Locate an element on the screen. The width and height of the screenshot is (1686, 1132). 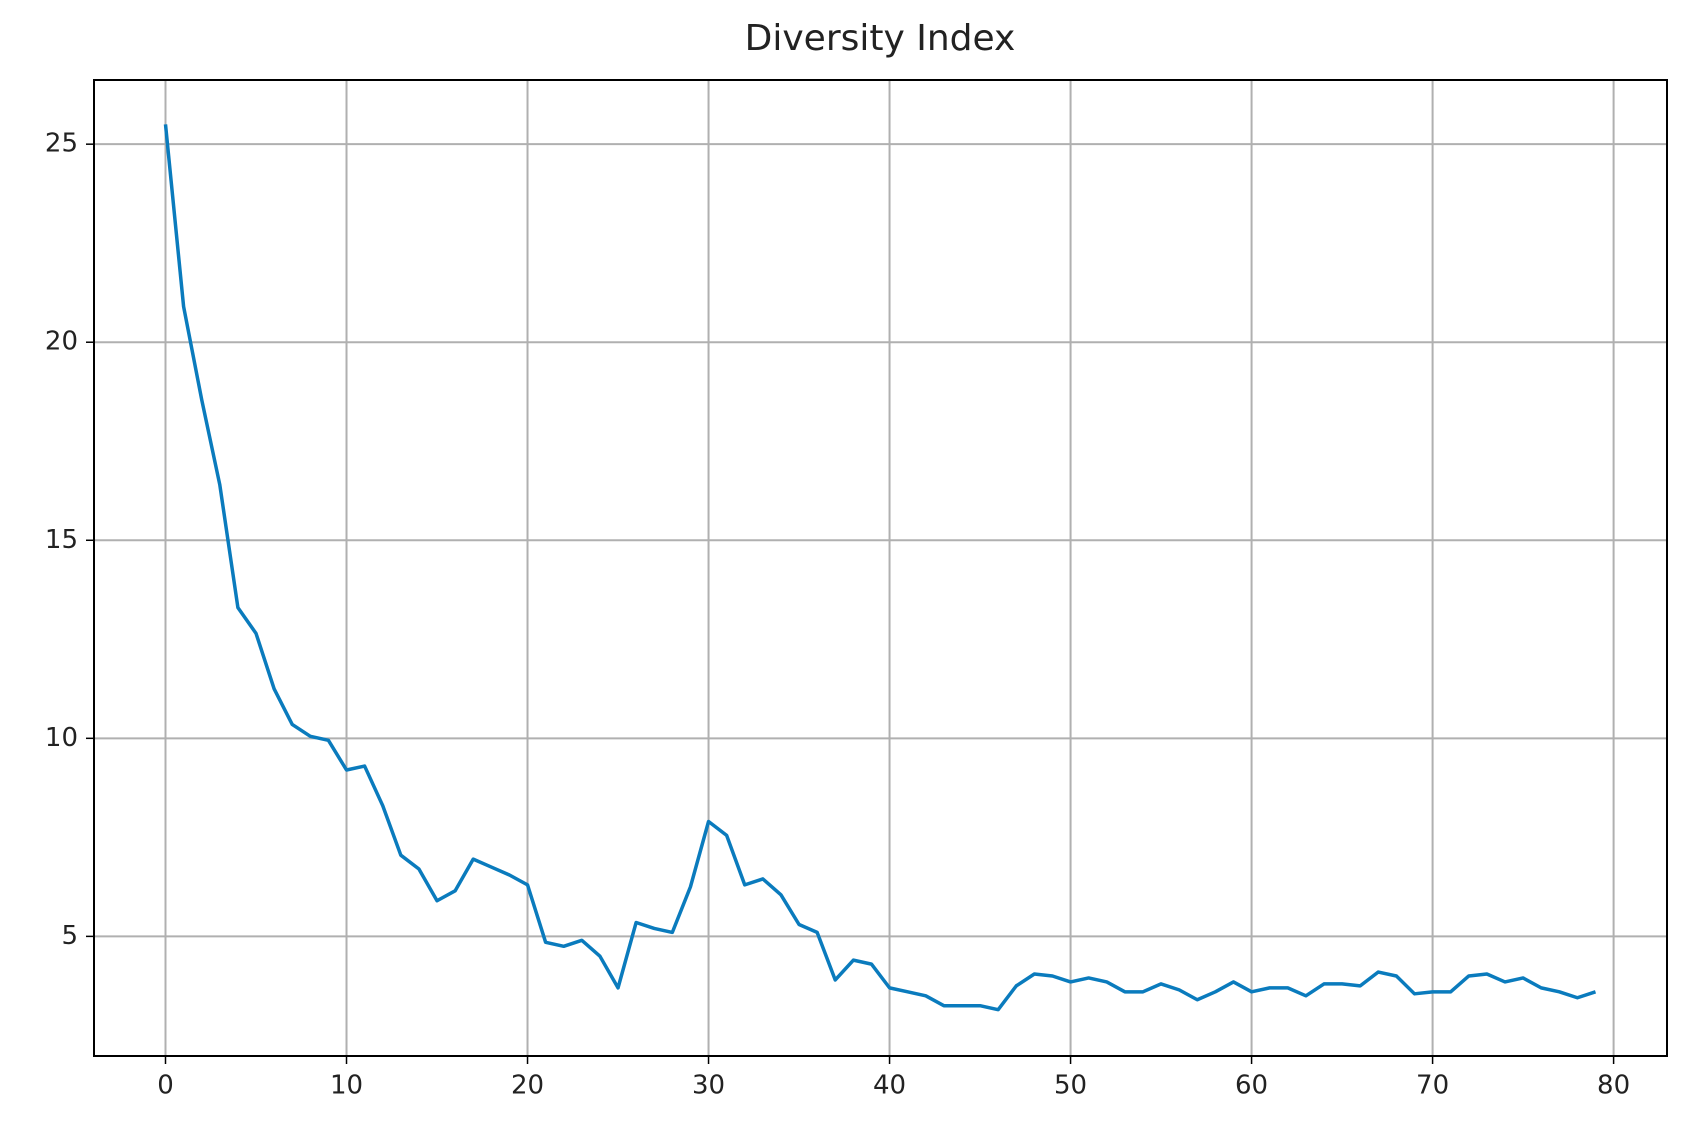
x-tick-label: 50 is located at coordinates (1070, 1086).